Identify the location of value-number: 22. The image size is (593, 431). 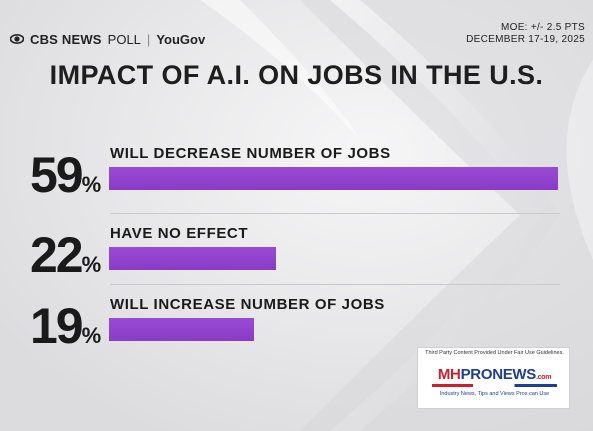
(57, 255).